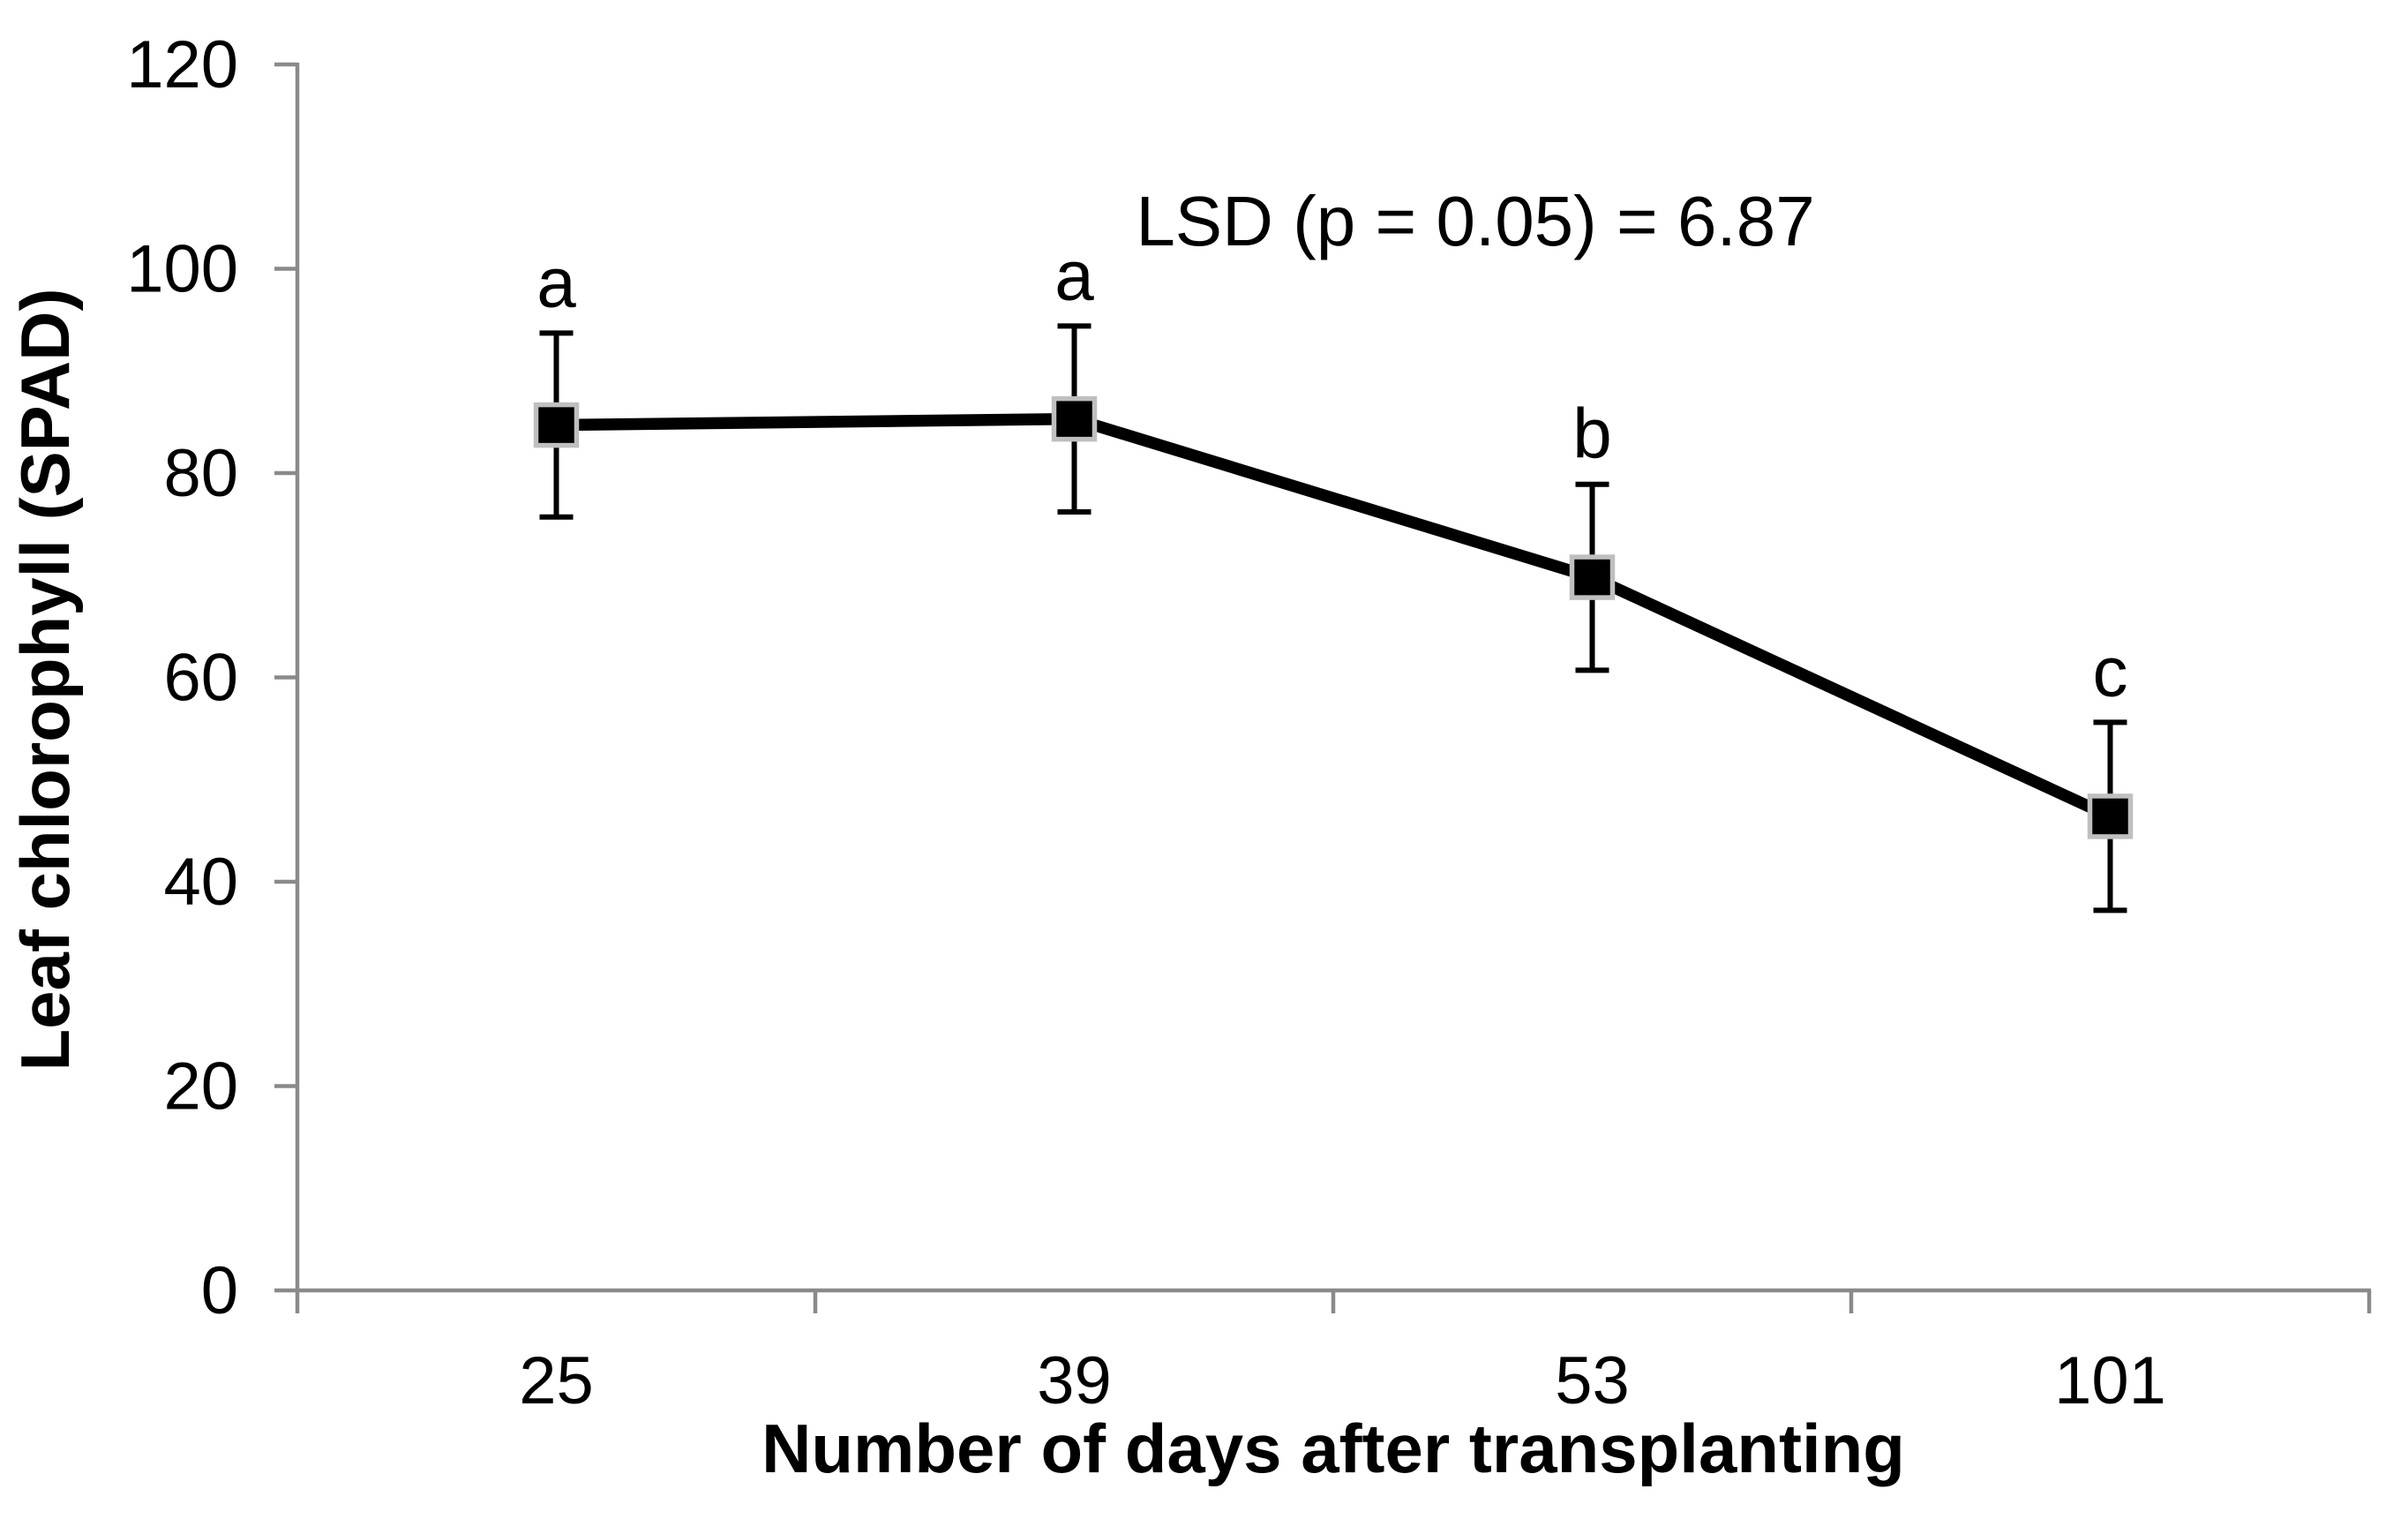 This screenshot has height=1519, width=2408. I want to click on x-tick-label: 101, so click(2110, 1381).